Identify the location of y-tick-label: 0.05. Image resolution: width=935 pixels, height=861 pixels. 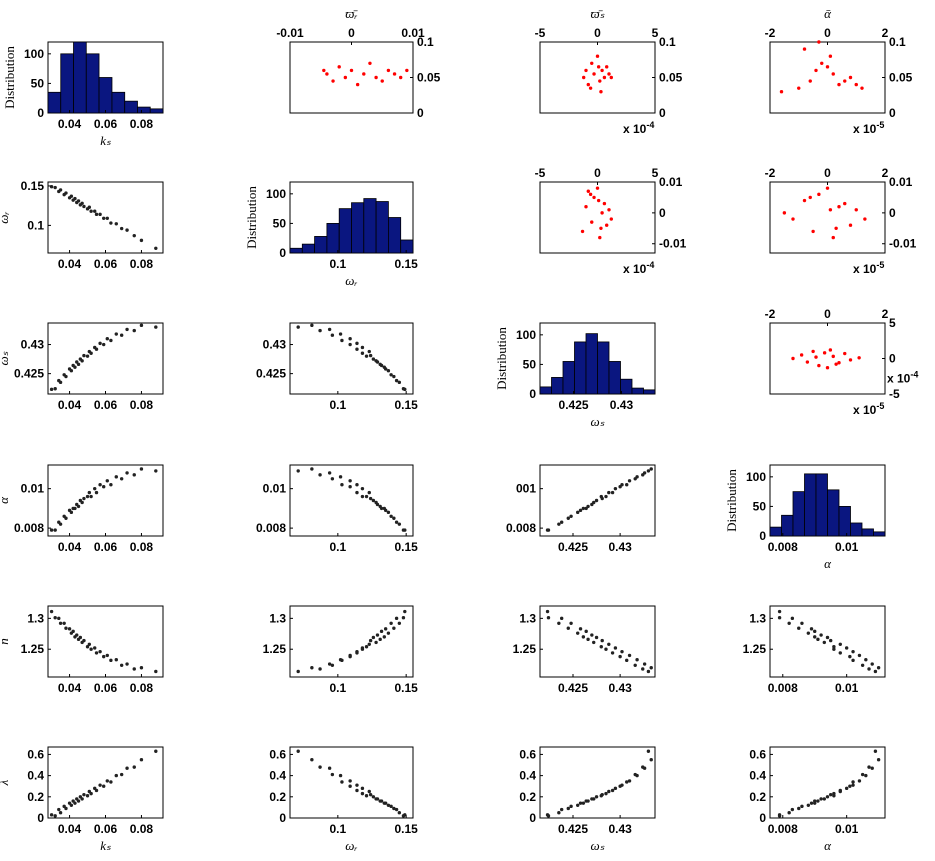
(901, 78).